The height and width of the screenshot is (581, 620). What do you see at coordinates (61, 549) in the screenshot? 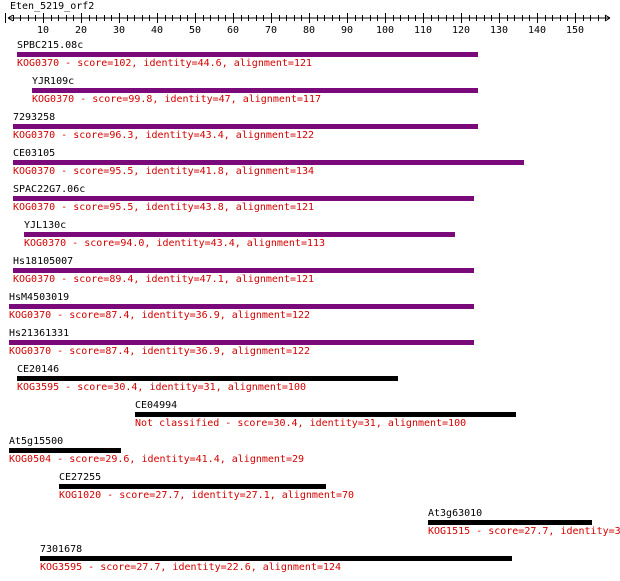
I see `hit-name: 7301678` at bounding box center [61, 549].